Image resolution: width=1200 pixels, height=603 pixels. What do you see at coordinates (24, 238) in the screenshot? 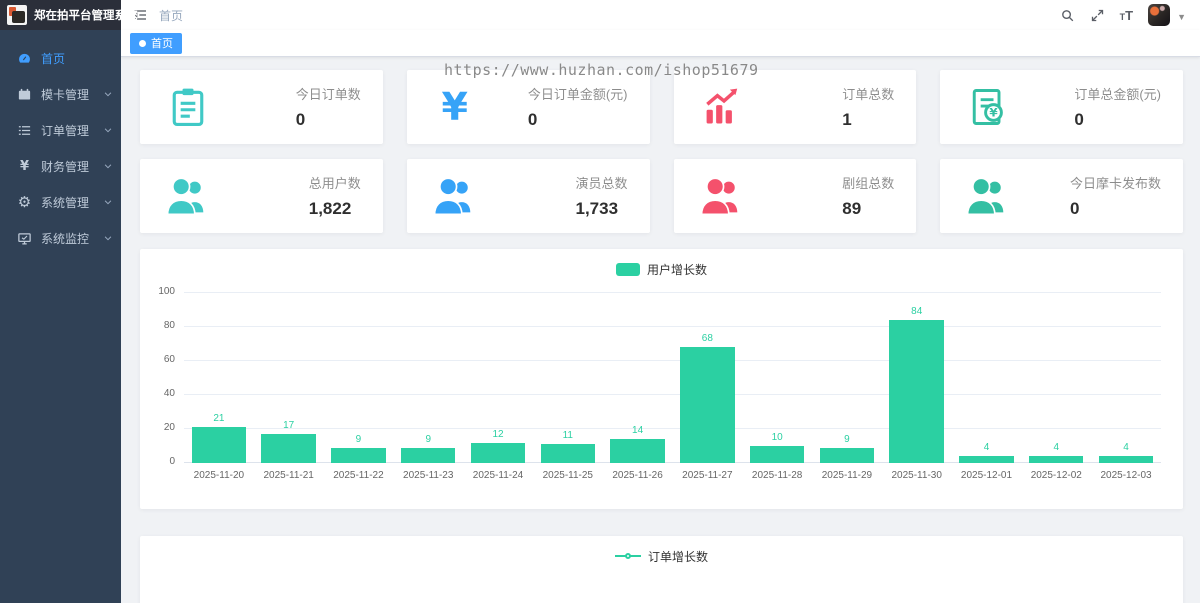
I see `monitor-icon` at bounding box center [24, 238].